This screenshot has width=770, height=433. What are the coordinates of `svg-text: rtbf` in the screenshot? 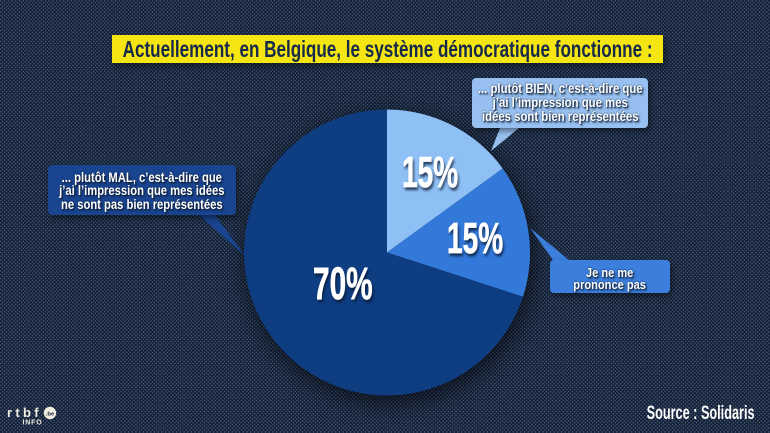 It's located at (24, 412).